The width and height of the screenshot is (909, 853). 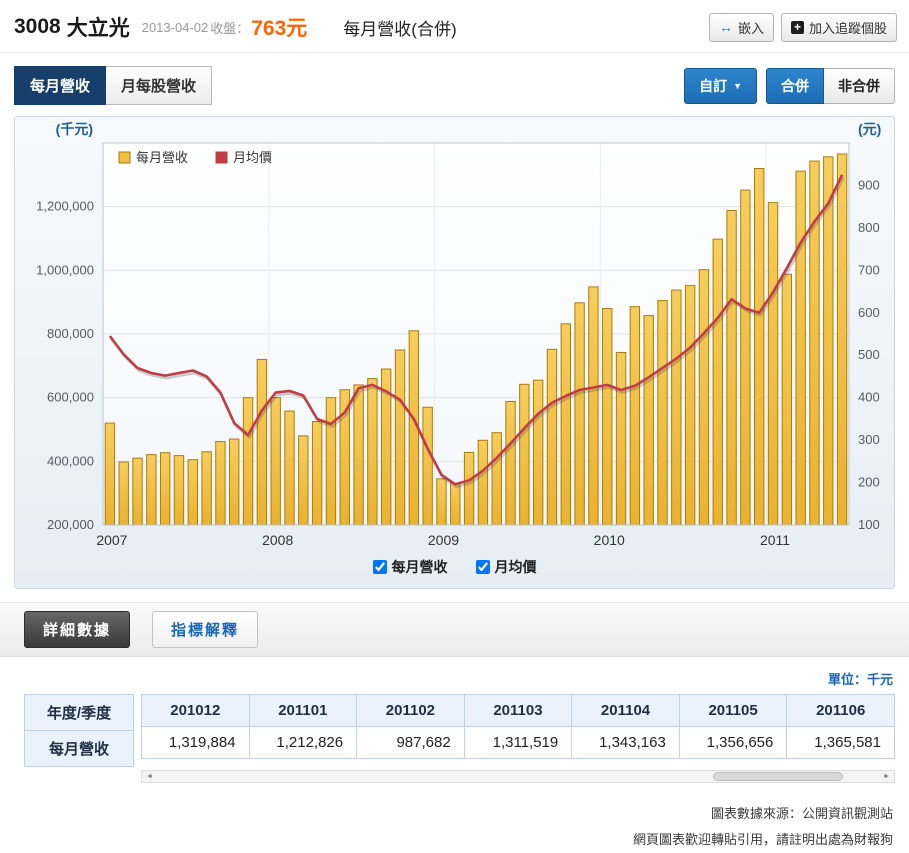 I want to click on right-axis-tick: 300, so click(x=869, y=439).